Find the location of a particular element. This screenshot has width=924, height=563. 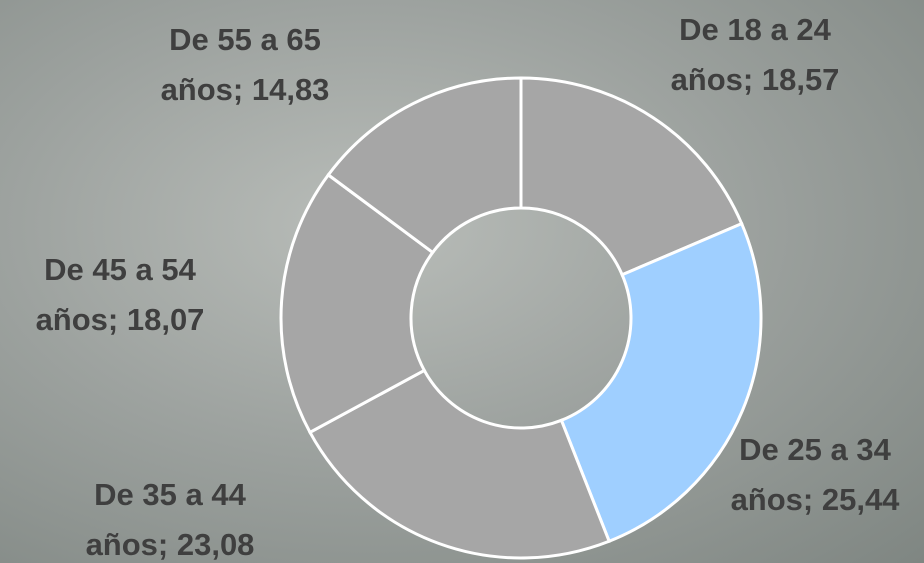

data-label: De 25 a 34 años; 25,44 is located at coordinates (815, 474).